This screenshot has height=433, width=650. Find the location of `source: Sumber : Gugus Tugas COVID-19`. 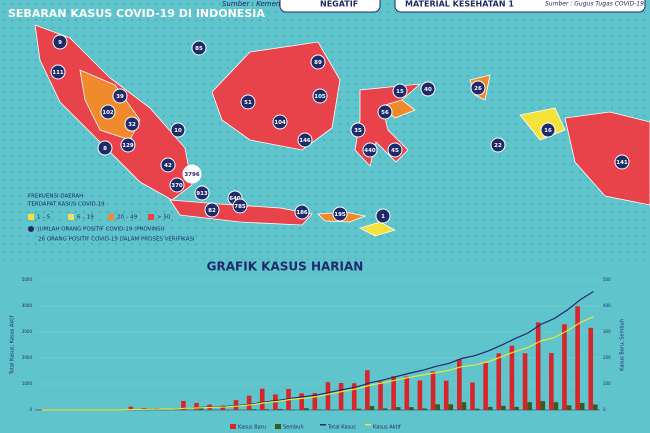

source: Sumber : Gugus Tugas COVID-19 is located at coordinates (594, 4).